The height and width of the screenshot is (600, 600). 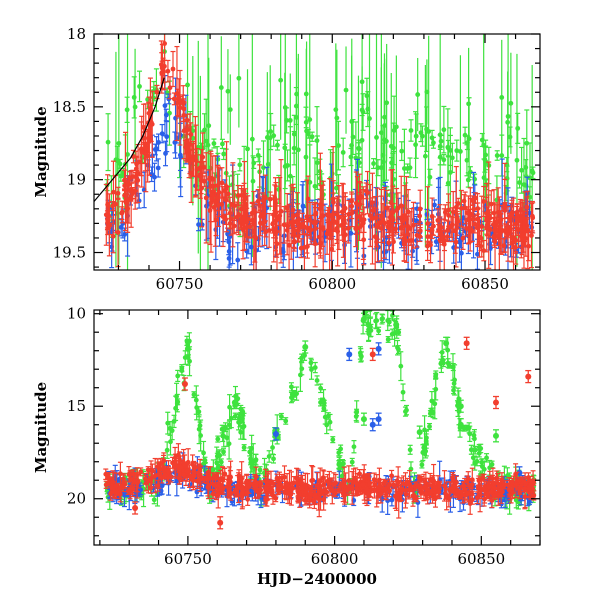 What do you see at coordinates (129, 139) in the screenshot?
I see `model-curve` at bounding box center [129, 139].